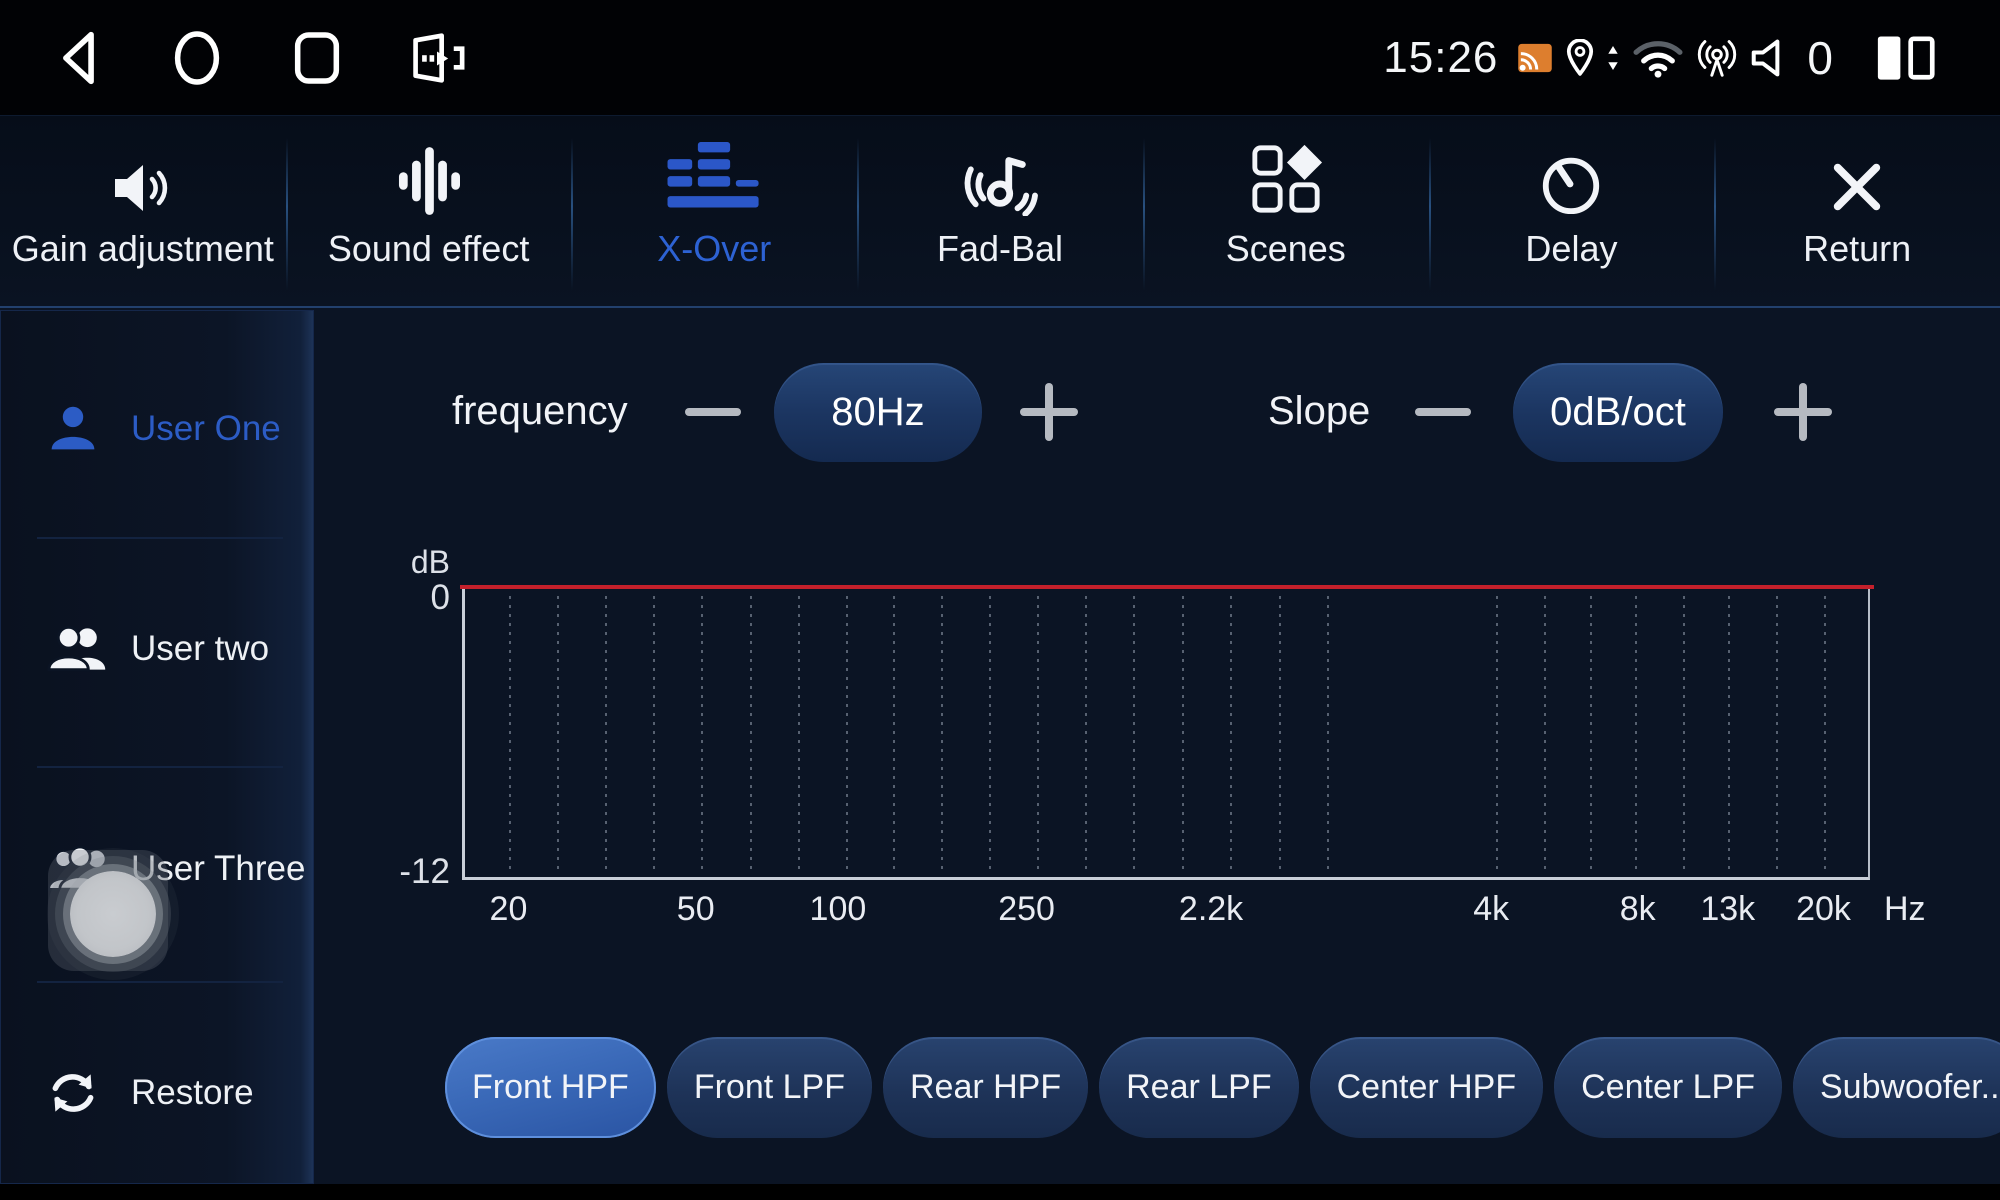 This screenshot has width=2000, height=1200. Describe the element at coordinates (878, 412) in the screenshot. I see `frequency-value: 80Hz` at that location.